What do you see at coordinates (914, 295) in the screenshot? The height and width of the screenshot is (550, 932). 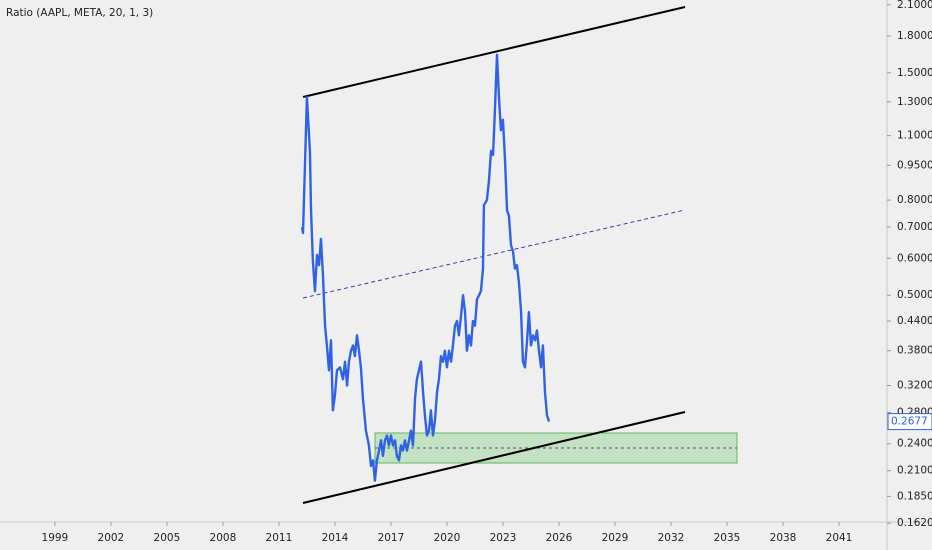 I see `y-tick-label: 0.5000` at bounding box center [914, 295].